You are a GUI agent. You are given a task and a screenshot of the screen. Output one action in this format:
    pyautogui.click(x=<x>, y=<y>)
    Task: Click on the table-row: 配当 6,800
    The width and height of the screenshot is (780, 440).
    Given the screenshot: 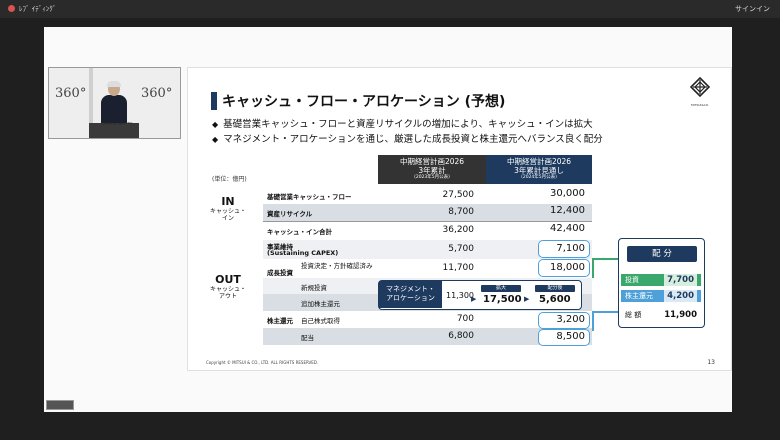 What is the action you would take?
    pyautogui.click(x=427, y=336)
    